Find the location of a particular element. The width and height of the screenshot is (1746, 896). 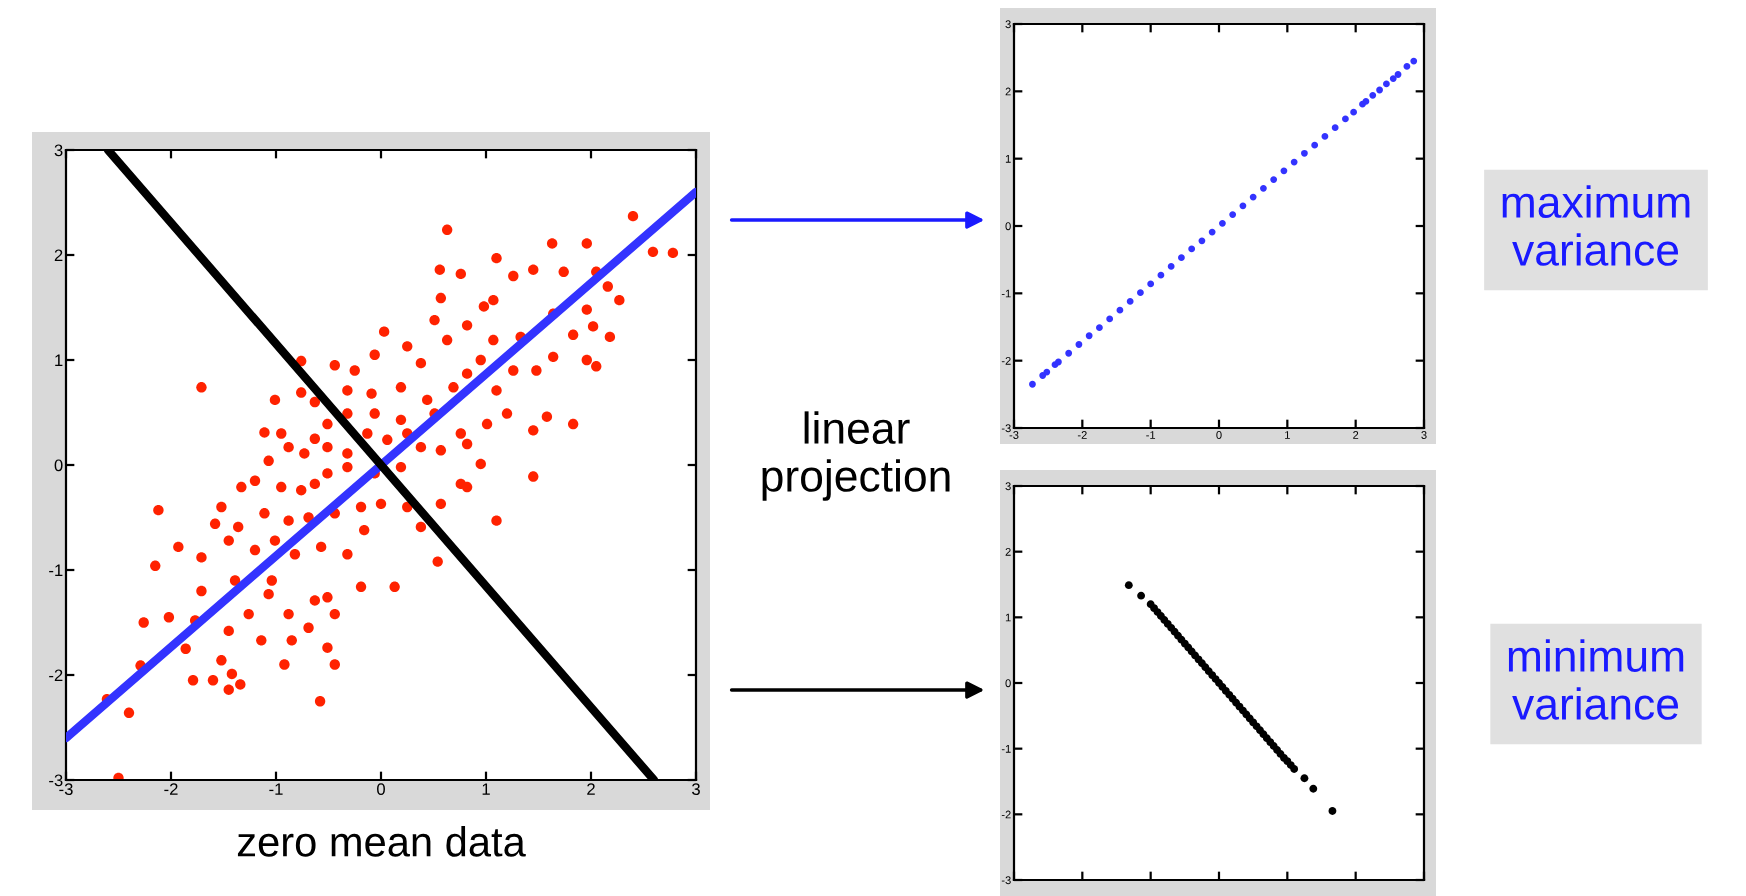

y-tick-label: 1 is located at coordinates (59, 360).